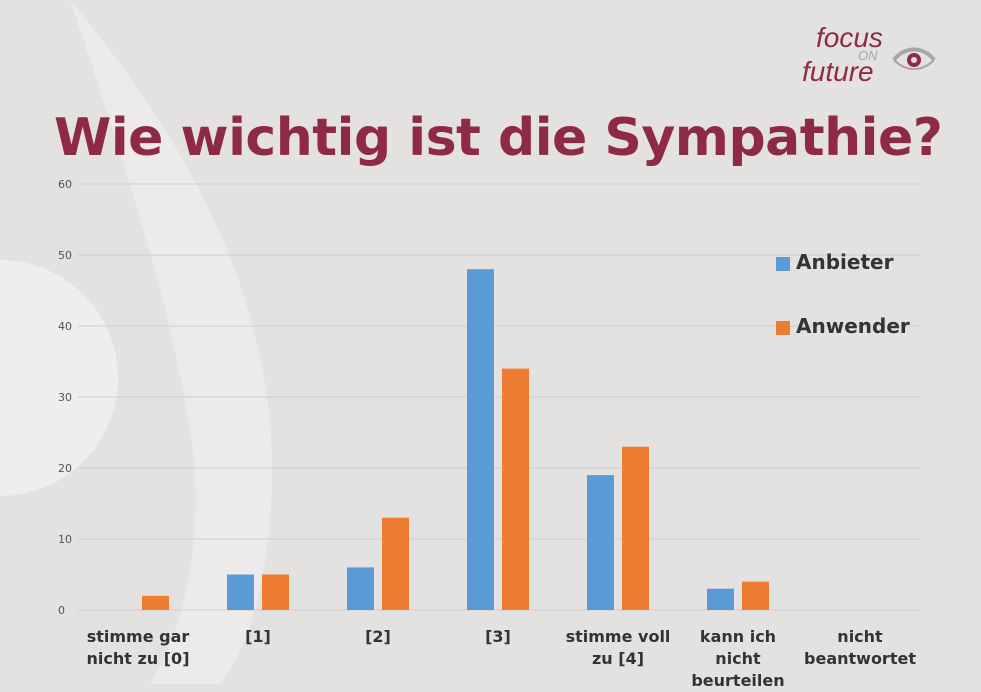 The height and width of the screenshot is (692, 981). I want to click on y-tick-label: 10, so click(65, 539).